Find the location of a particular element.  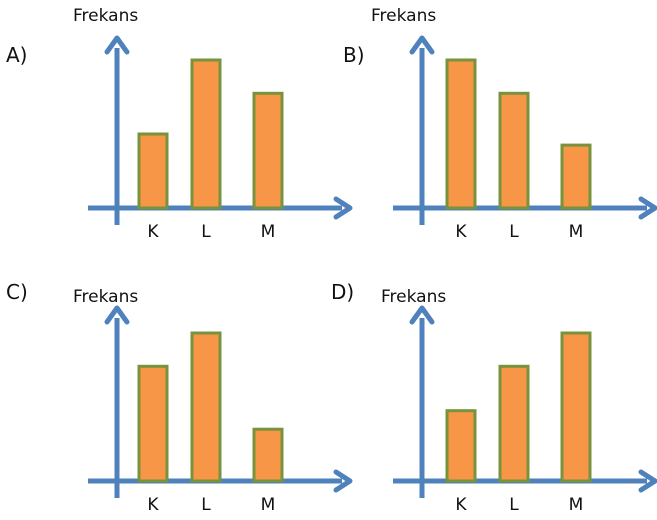

option-label: A) is located at coordinates (16, 55).